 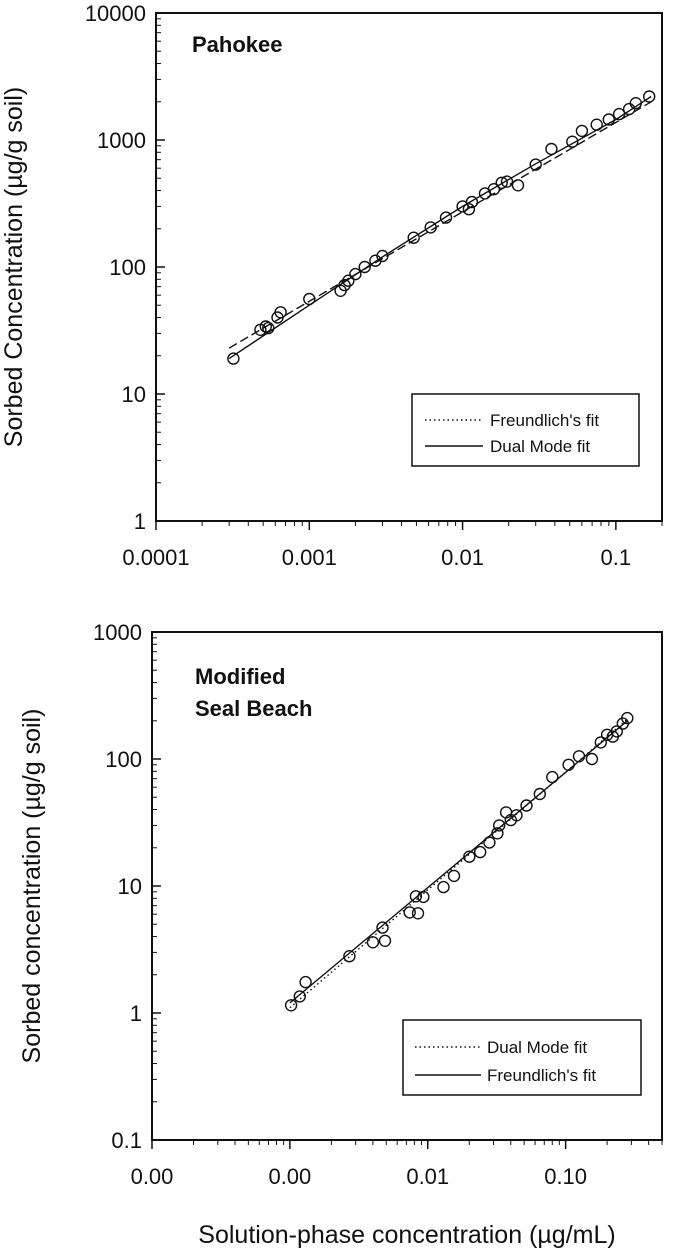 What do you see at coordinates (565, 1176) in the screenshot?
I see `x-tick-label: 0.10` at bounding box center [565, 1176].